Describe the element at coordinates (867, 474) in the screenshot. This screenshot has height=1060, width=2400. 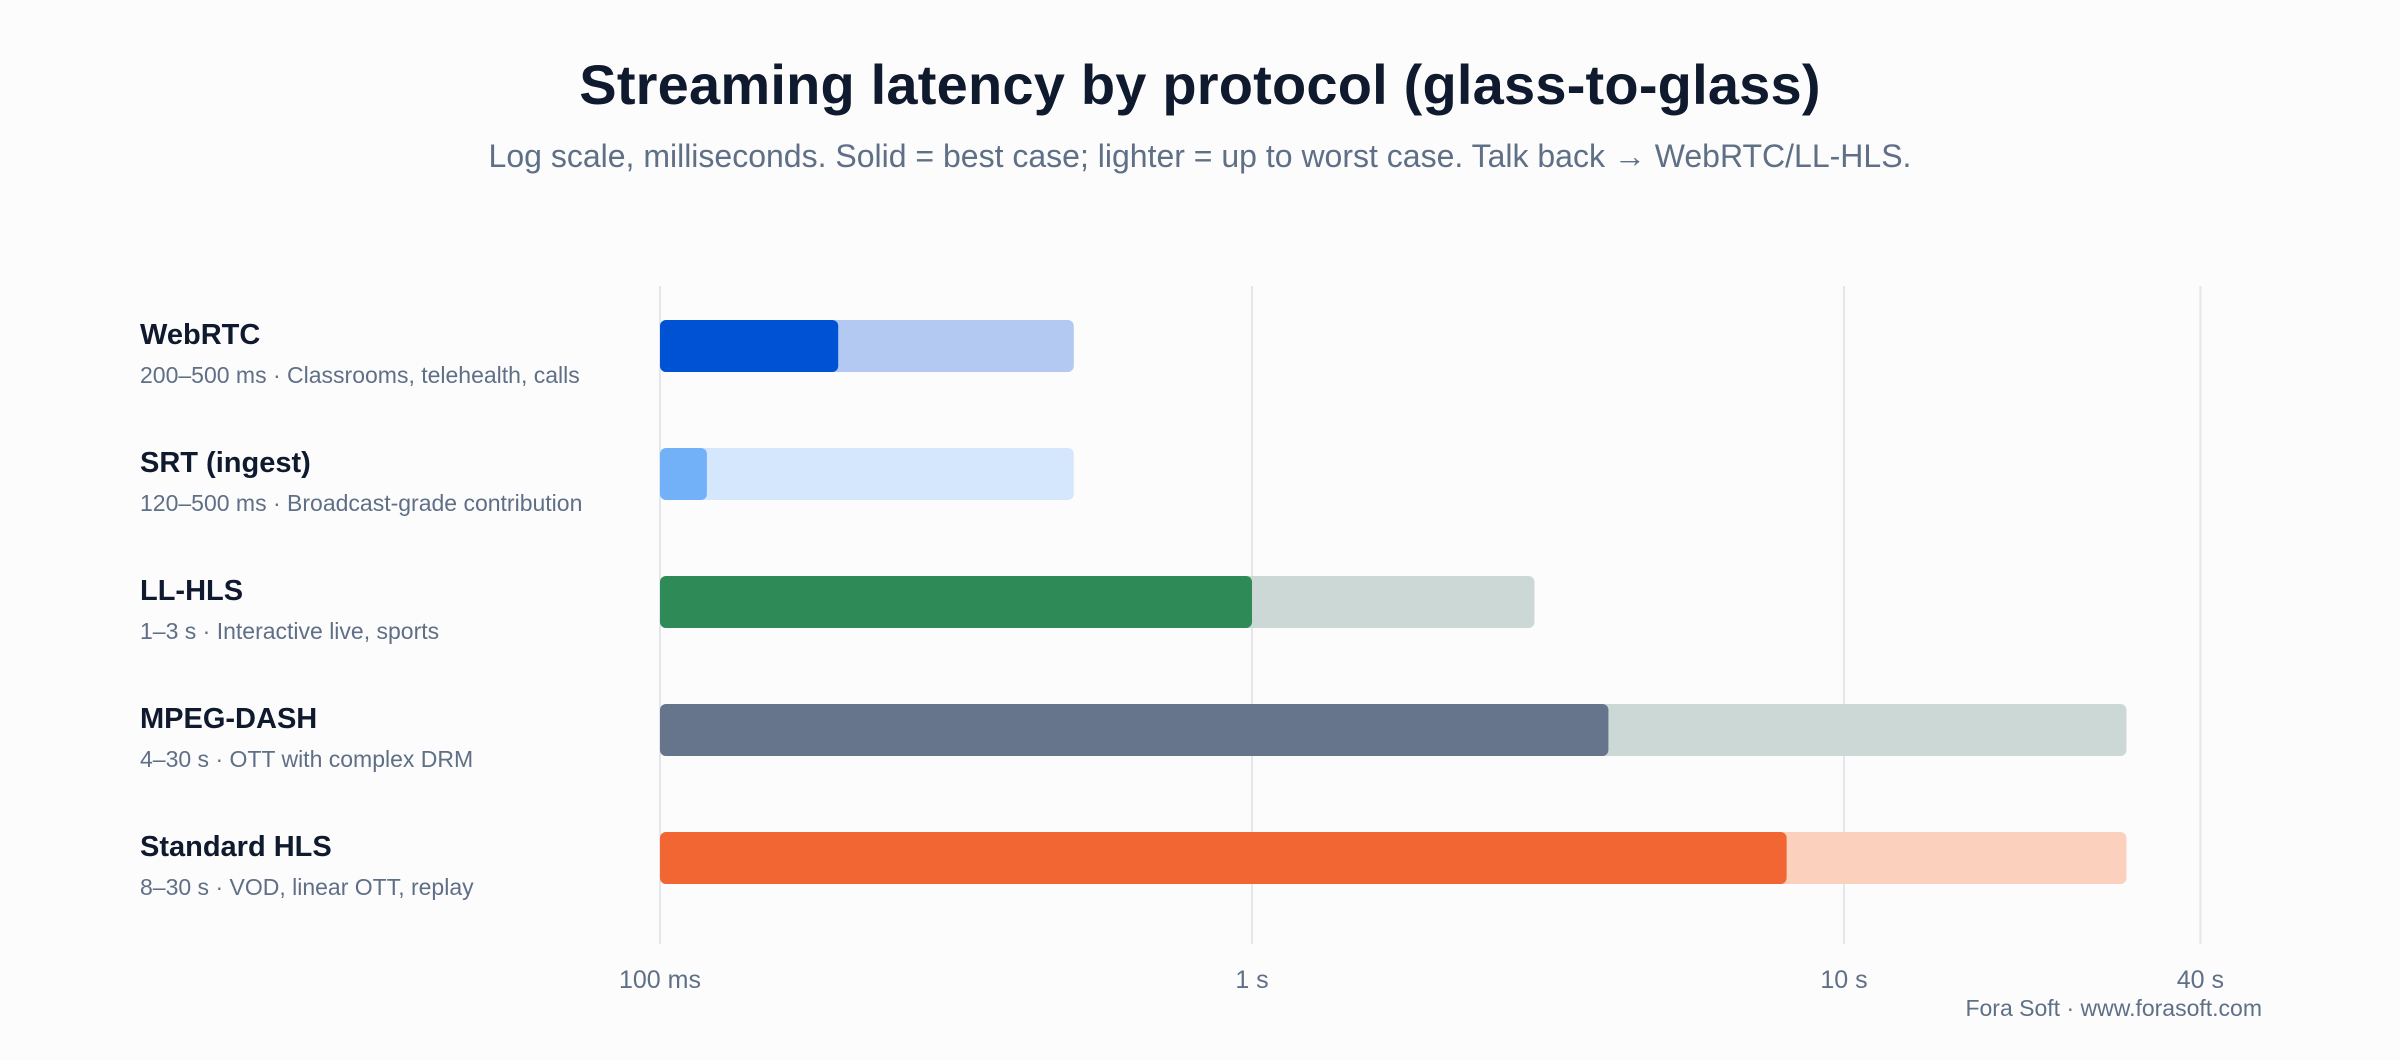
I see `bar-worst-case` at that location.